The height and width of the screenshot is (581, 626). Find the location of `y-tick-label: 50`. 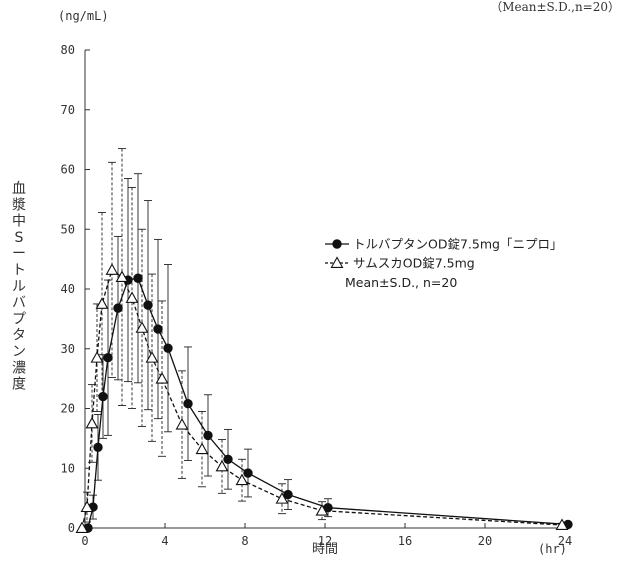

y-tick-label: 50 is located at coordinates (68, 229).